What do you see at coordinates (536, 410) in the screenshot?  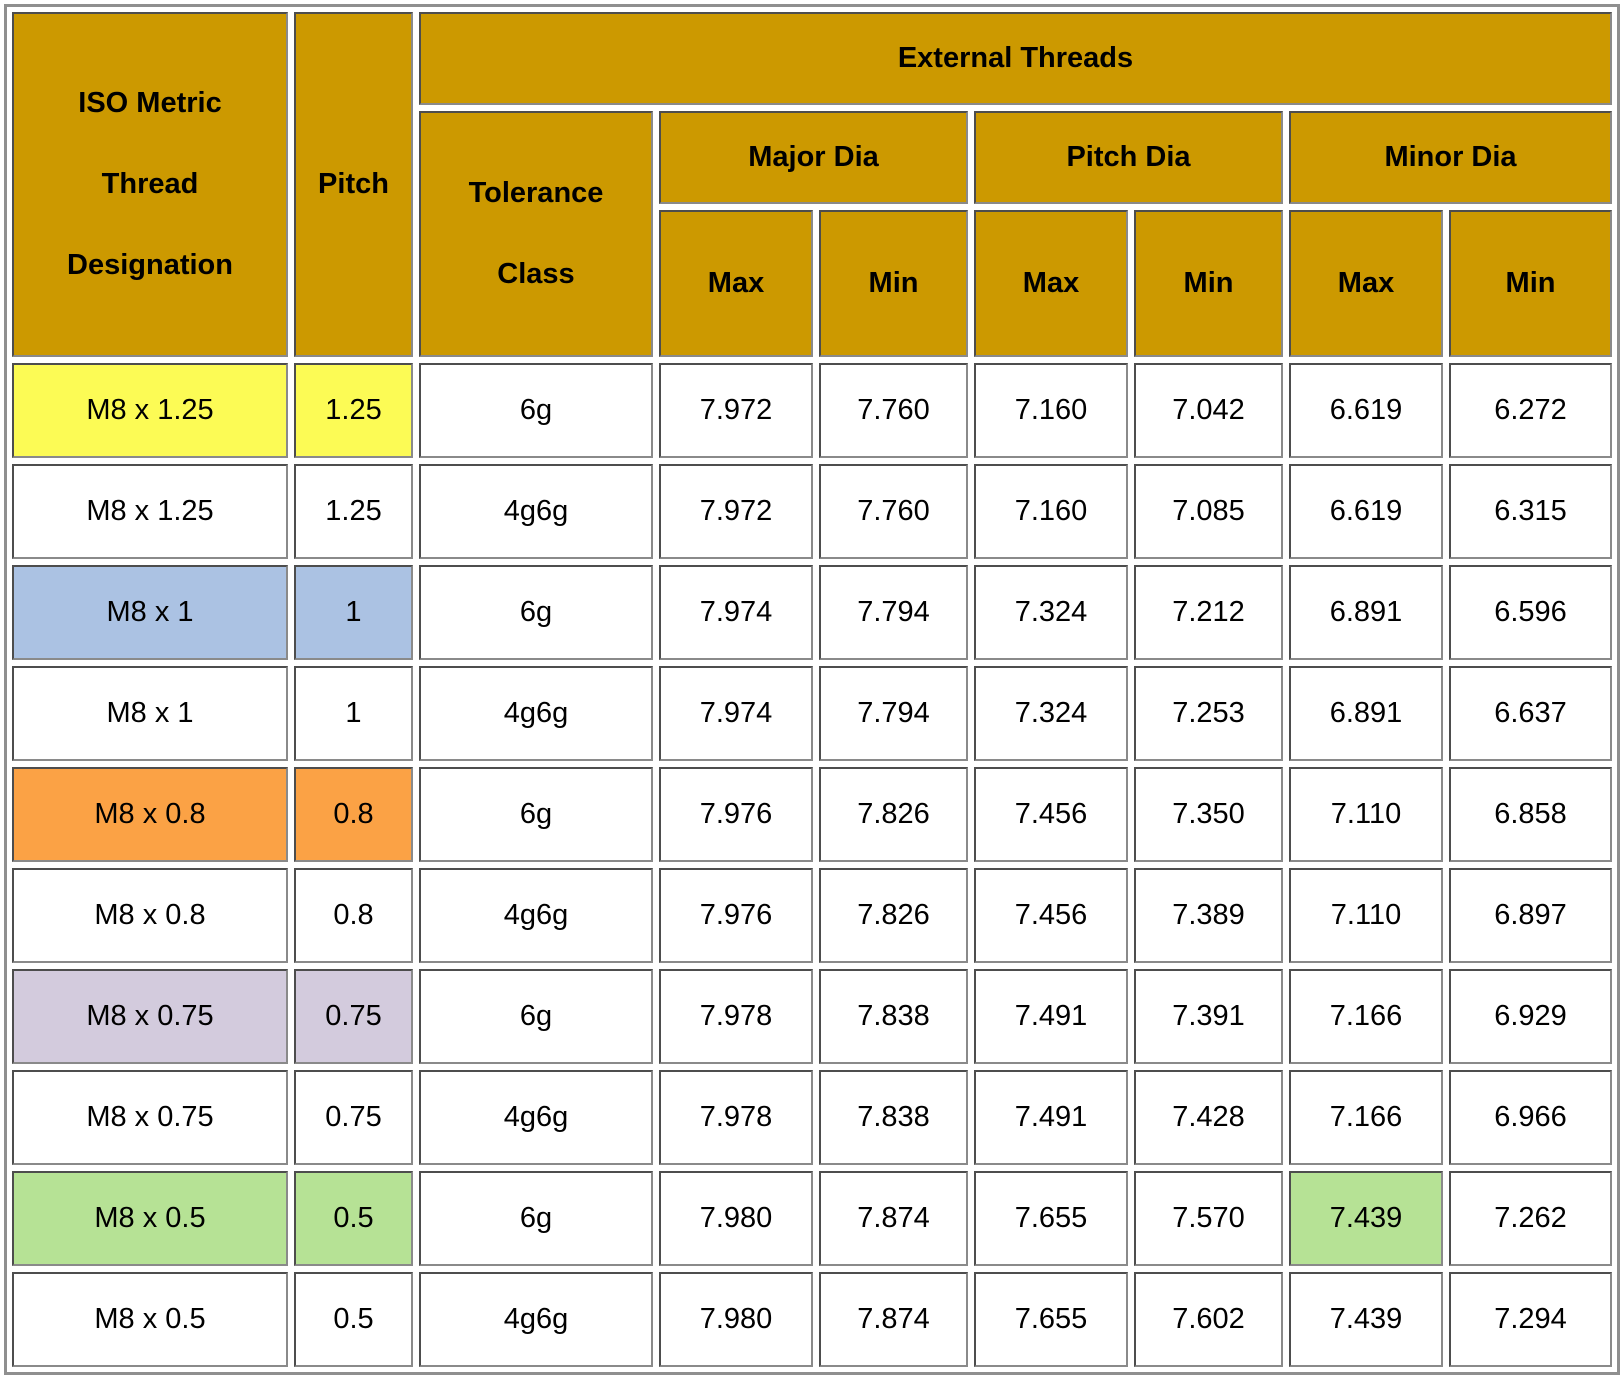 I see `cell-tolerance-class-row1: 6g` at bounding box center [536, 410].